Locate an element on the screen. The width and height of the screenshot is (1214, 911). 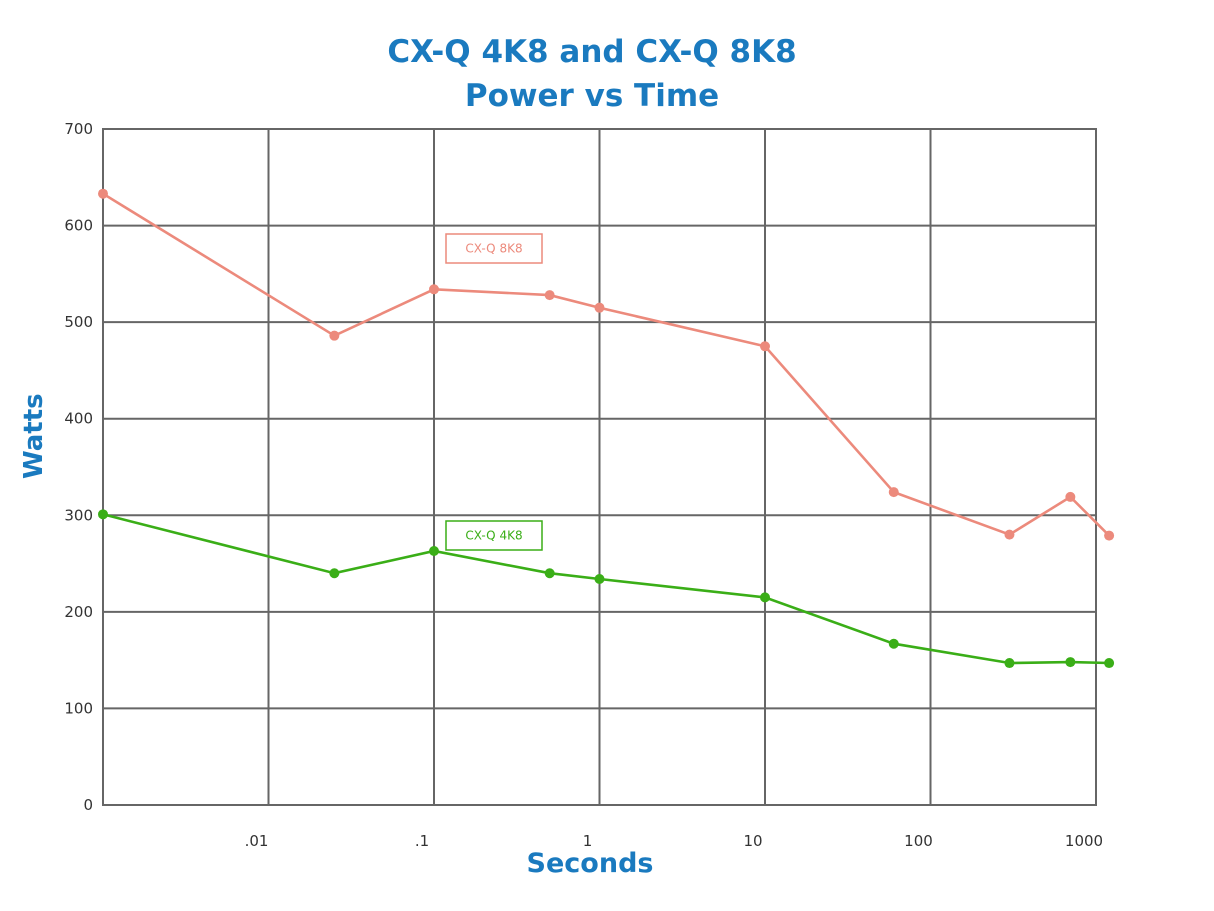
y-tick-label: 0 is located at coordinates (88, 805).